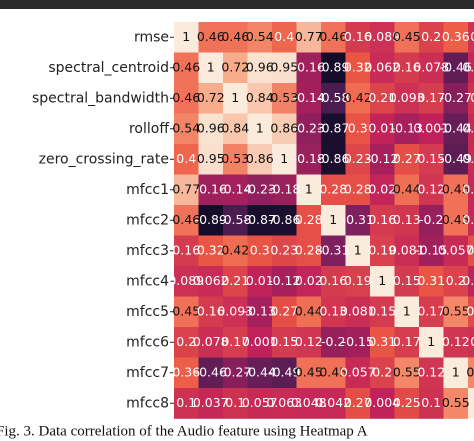 This screenshot has height=441, width=474. What do you see at coordinates (147, 251) in the screenshot?
I see `row-label: mfcc3` at bounding box center [147, 251].